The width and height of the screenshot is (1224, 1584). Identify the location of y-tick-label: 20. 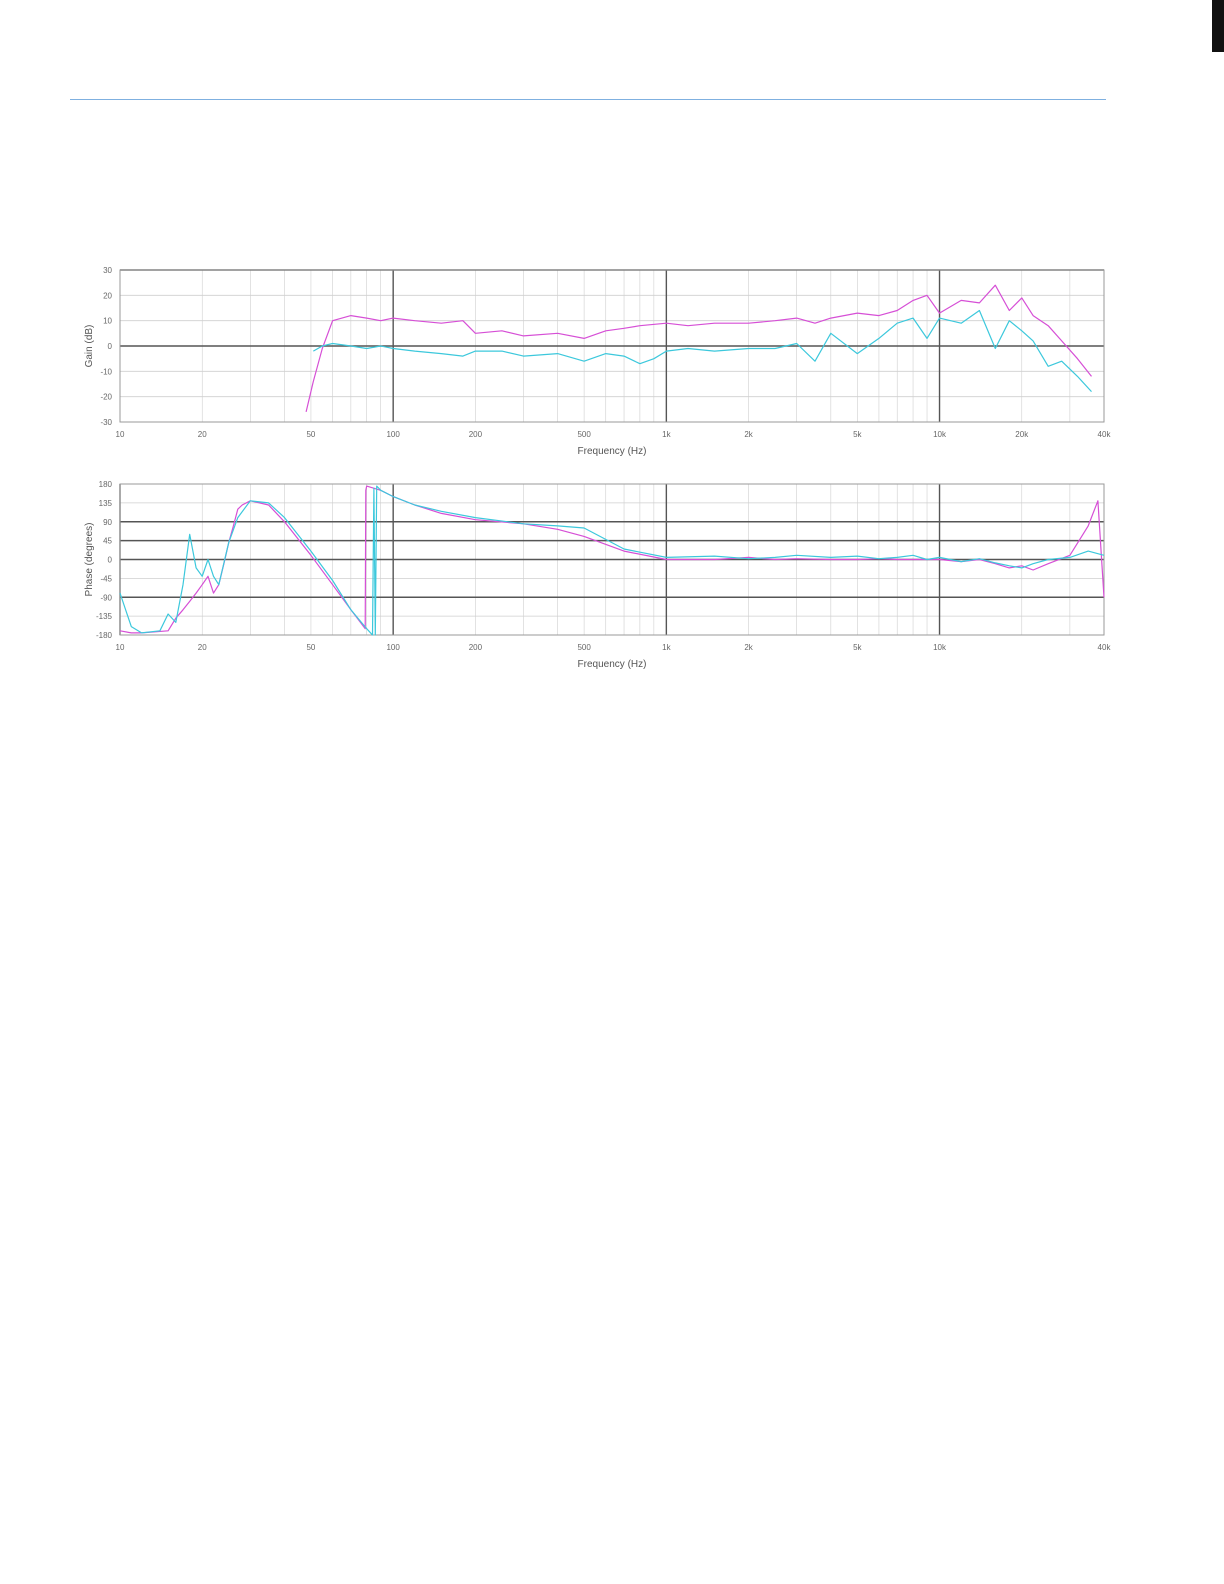
(107, 295).